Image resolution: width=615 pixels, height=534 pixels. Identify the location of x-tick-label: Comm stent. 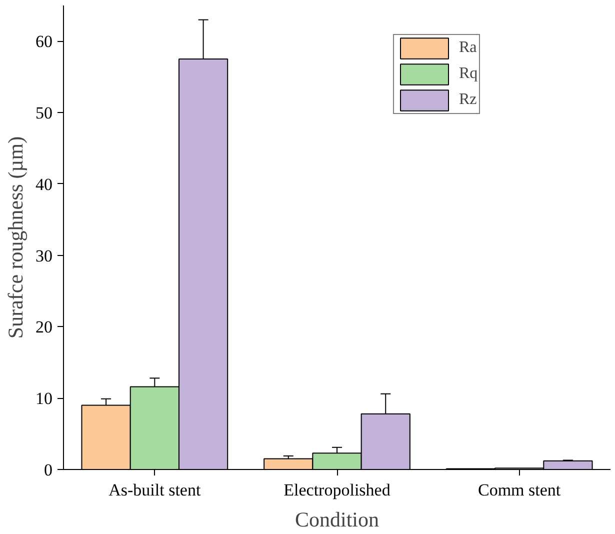
(519, 490).